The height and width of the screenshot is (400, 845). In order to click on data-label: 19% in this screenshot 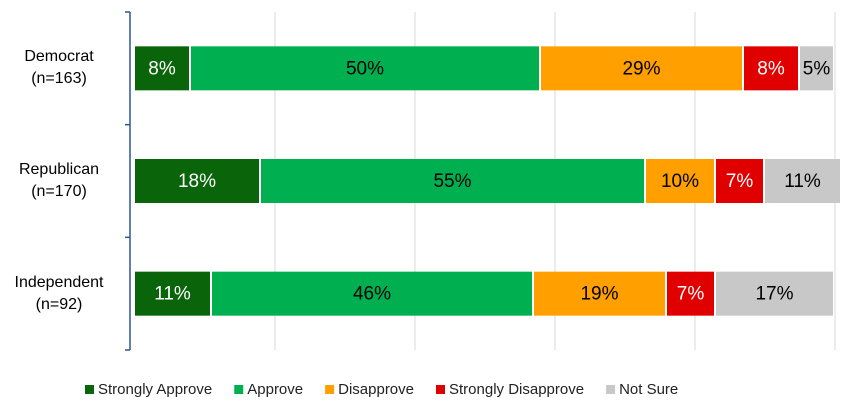, I will do `click(599, 294)`.